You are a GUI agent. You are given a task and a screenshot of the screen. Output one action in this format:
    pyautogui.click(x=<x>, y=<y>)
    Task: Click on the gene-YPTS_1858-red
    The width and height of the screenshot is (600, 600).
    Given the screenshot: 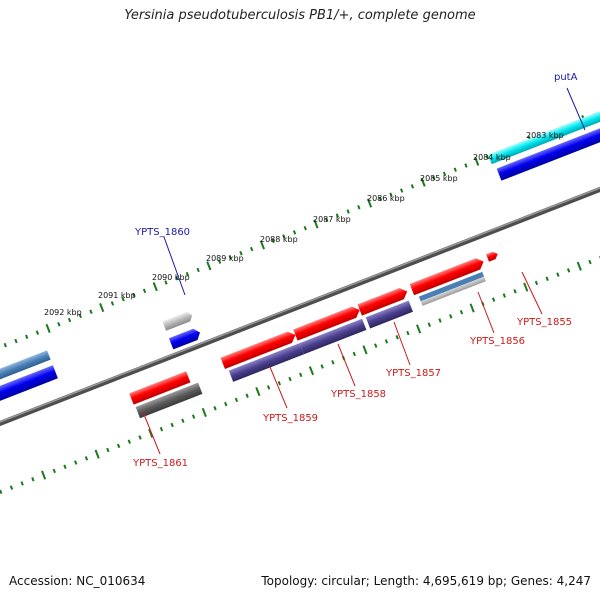 What is the action you would take?
    pyautogui.click(x=327, y=322)
    